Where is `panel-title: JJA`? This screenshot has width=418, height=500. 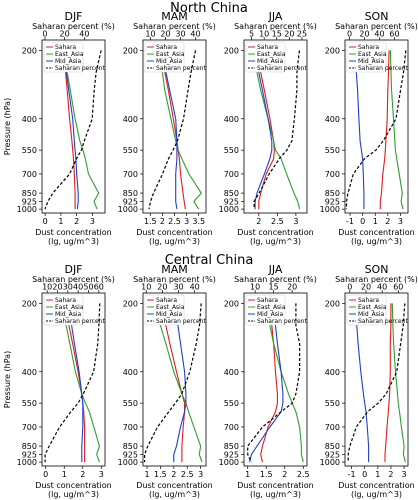 panel-title: JJA is located at coordinates (275, 269).